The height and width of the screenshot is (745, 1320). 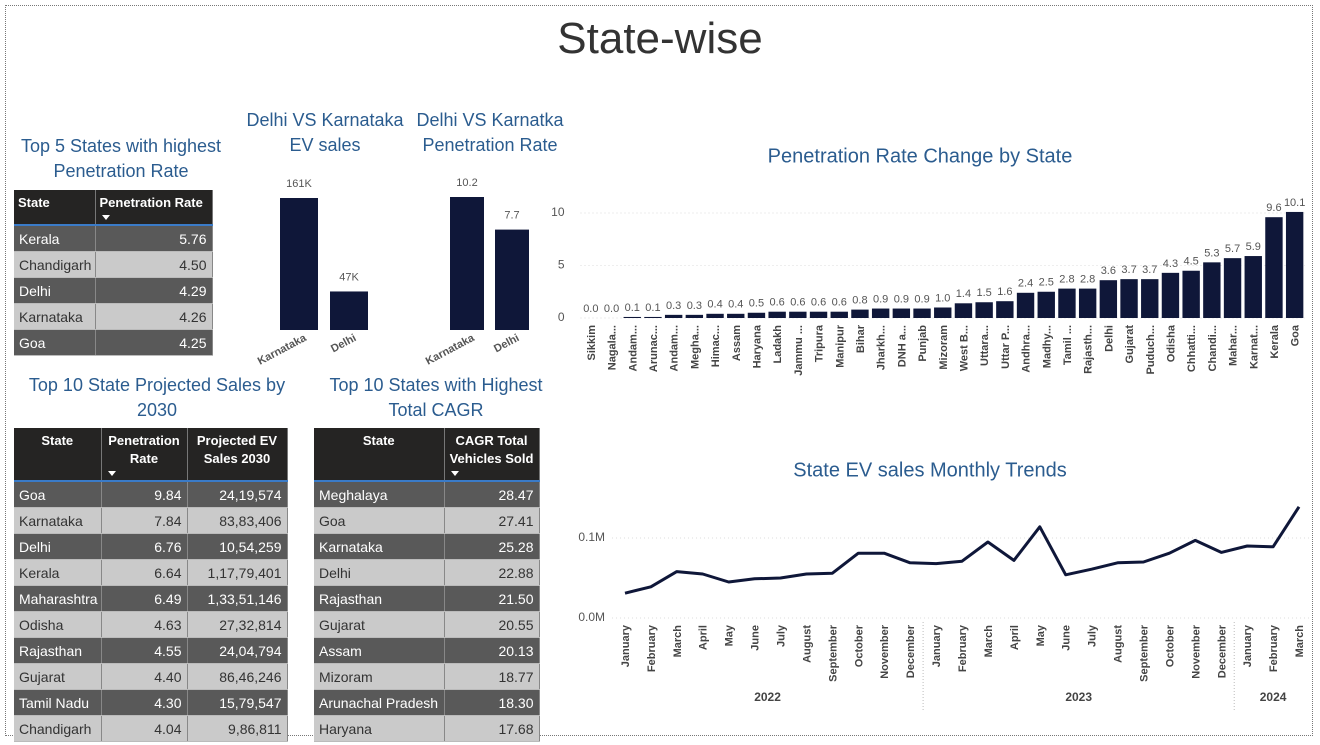 What do you see at coordinates (820, 343) in the screenshot?
I see `x-tick-label: Tripura` at bounding box center [820, 343].